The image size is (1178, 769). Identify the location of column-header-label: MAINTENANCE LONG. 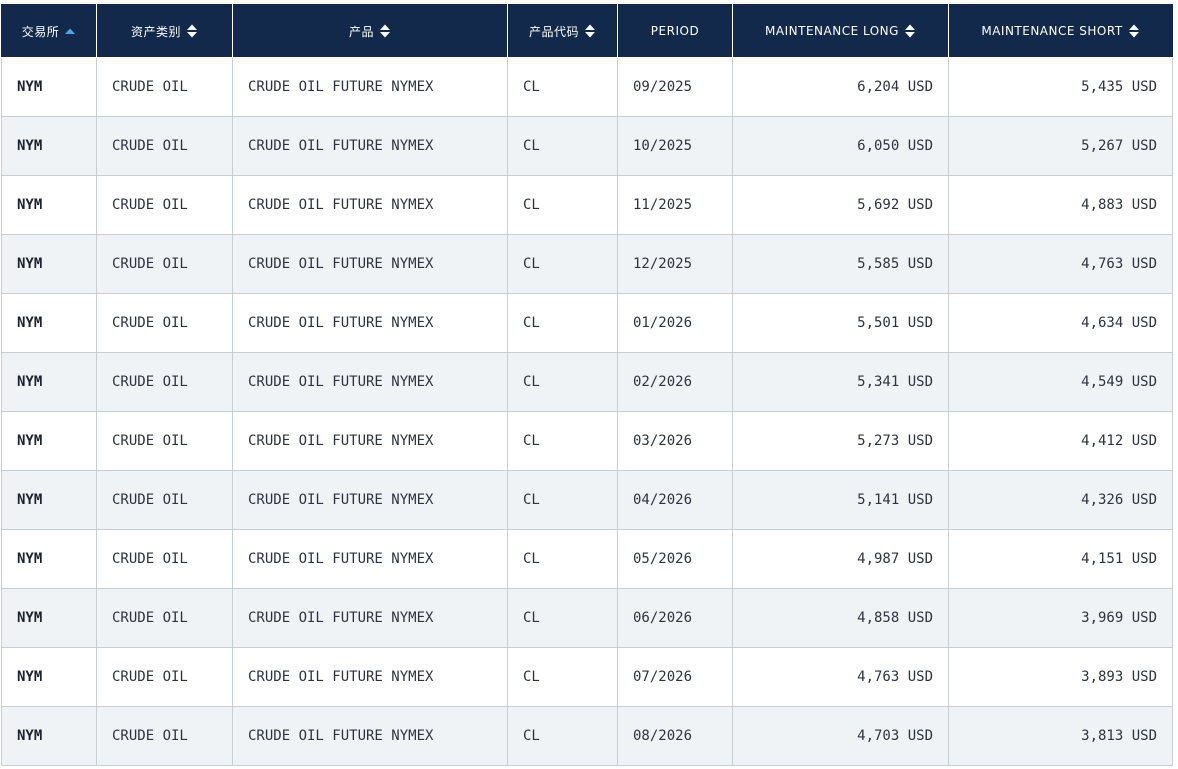
(832, 31).